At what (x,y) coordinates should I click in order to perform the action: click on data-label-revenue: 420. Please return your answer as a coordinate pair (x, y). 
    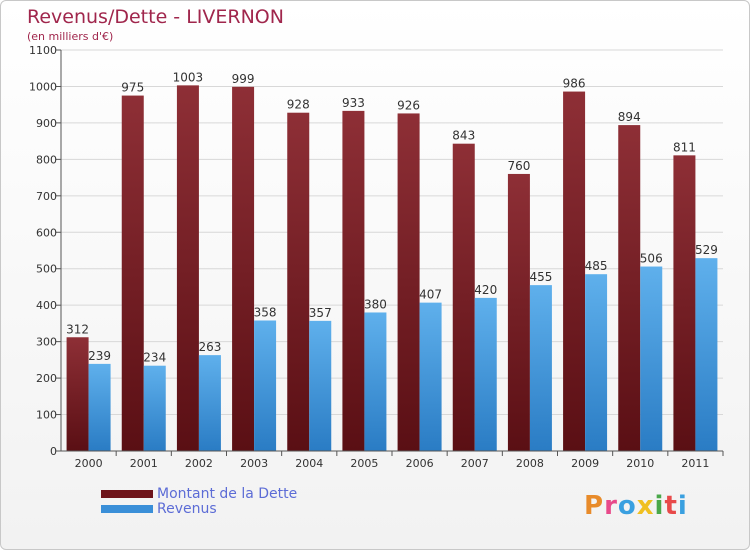
    Looking at the image, I should click on (485, 290).